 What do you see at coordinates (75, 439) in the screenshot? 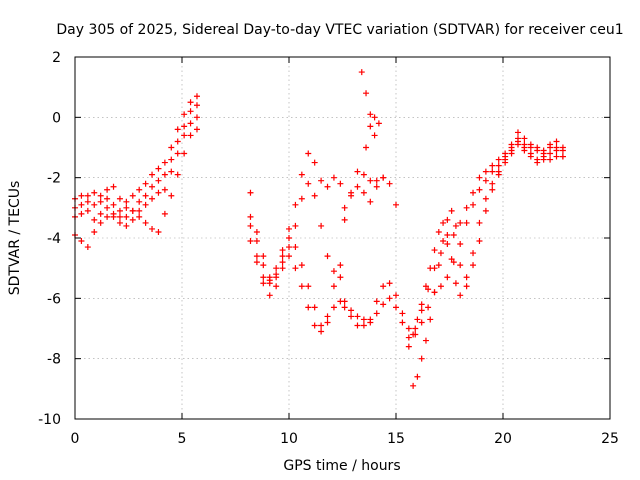
I see `x-tick-label: 0` at bounding box center [75, 439].